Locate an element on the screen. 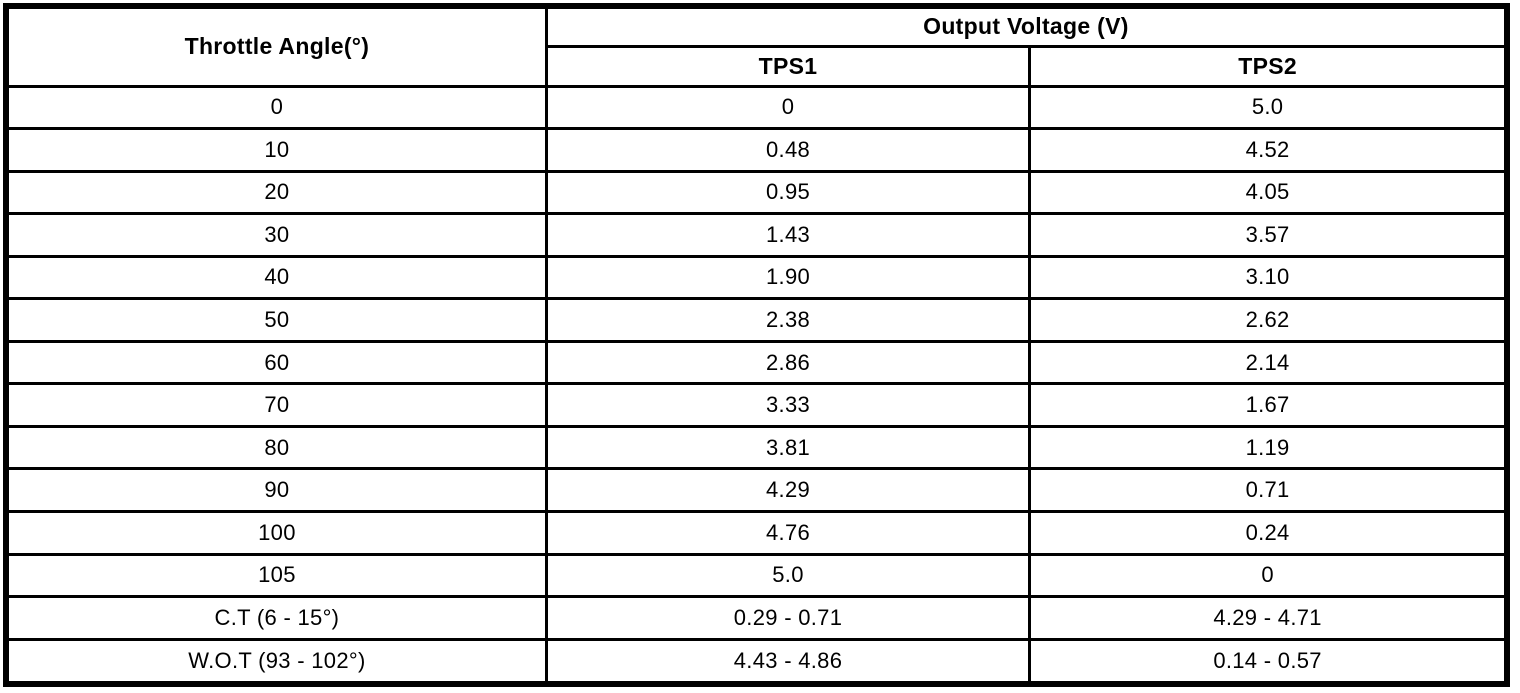 This screenshot has width=1520, height=693. tps2-header: TPS2 is located at coordinates (1268, 66).